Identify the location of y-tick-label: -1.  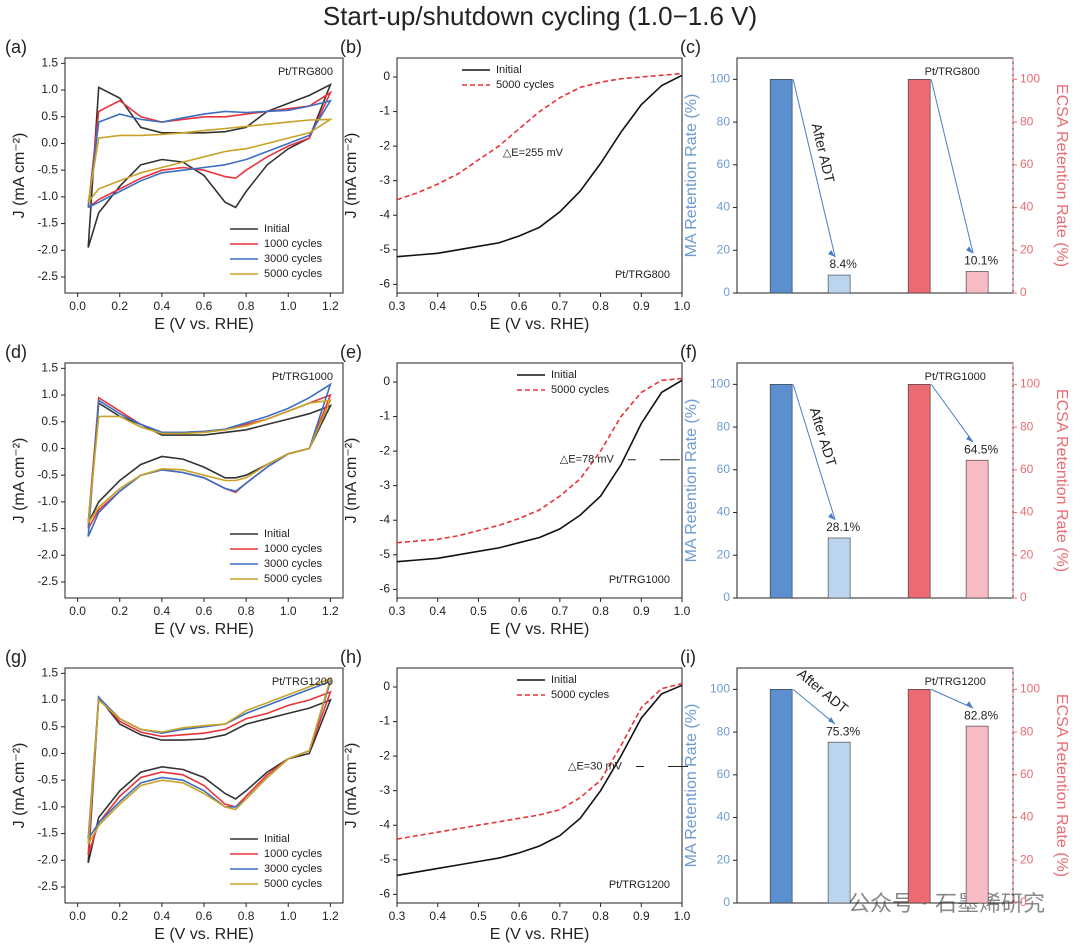
(384, 111).